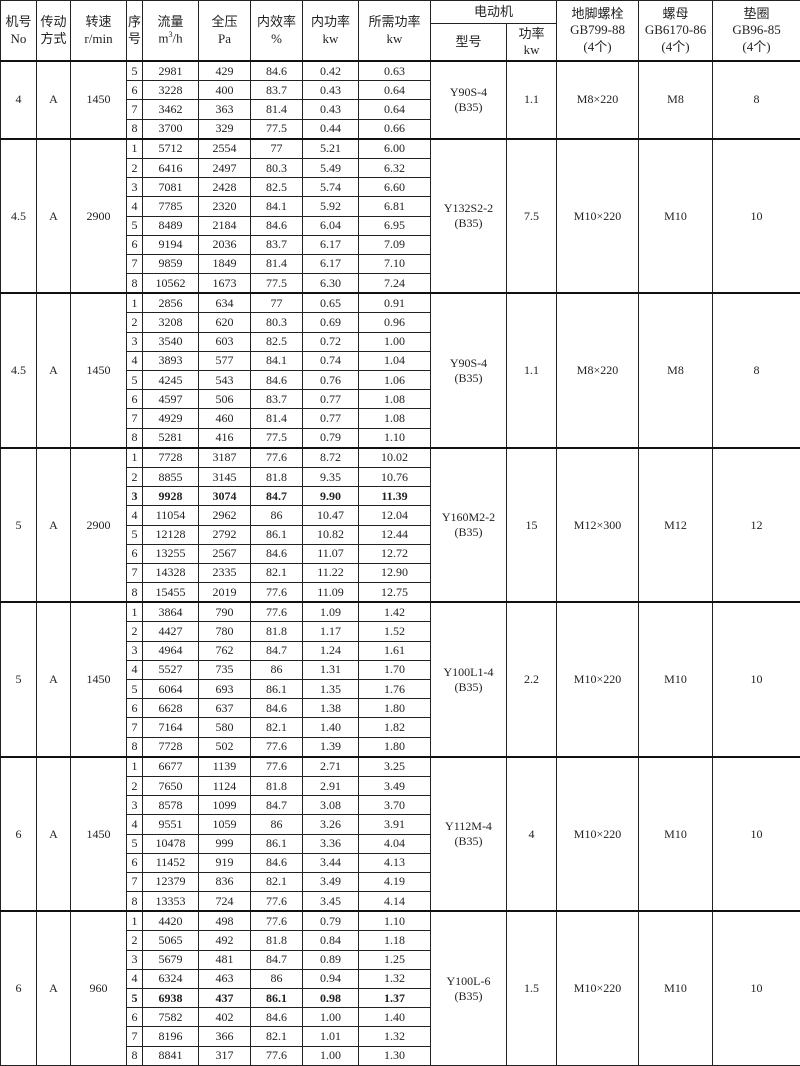  Describe the element at coordinates (331, 767) in the screenshot. I see `internal-power: 2.71` at that location.